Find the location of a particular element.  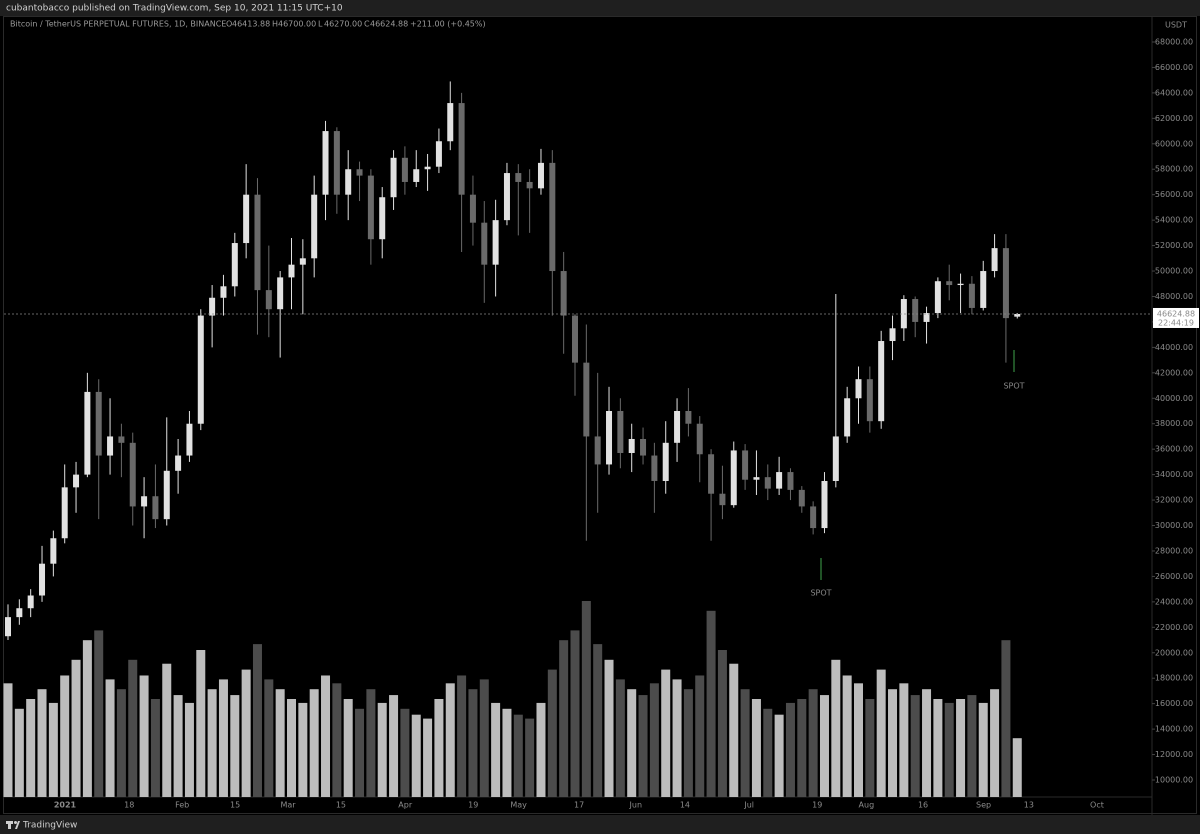

x-tick-label: 14 is located at coordinates (685, 805).